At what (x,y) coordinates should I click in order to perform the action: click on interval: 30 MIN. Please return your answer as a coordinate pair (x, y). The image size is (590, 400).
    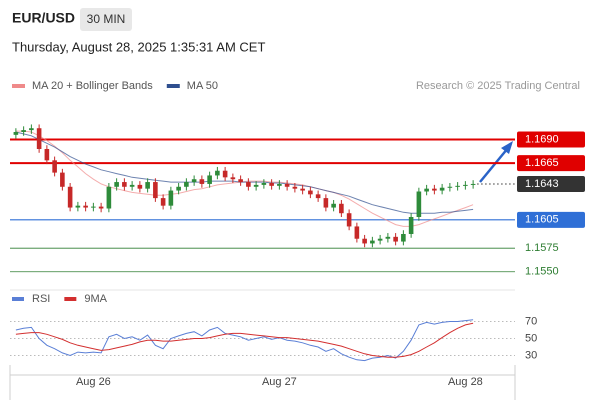
    Looking at the image, I should click on (106, 19).